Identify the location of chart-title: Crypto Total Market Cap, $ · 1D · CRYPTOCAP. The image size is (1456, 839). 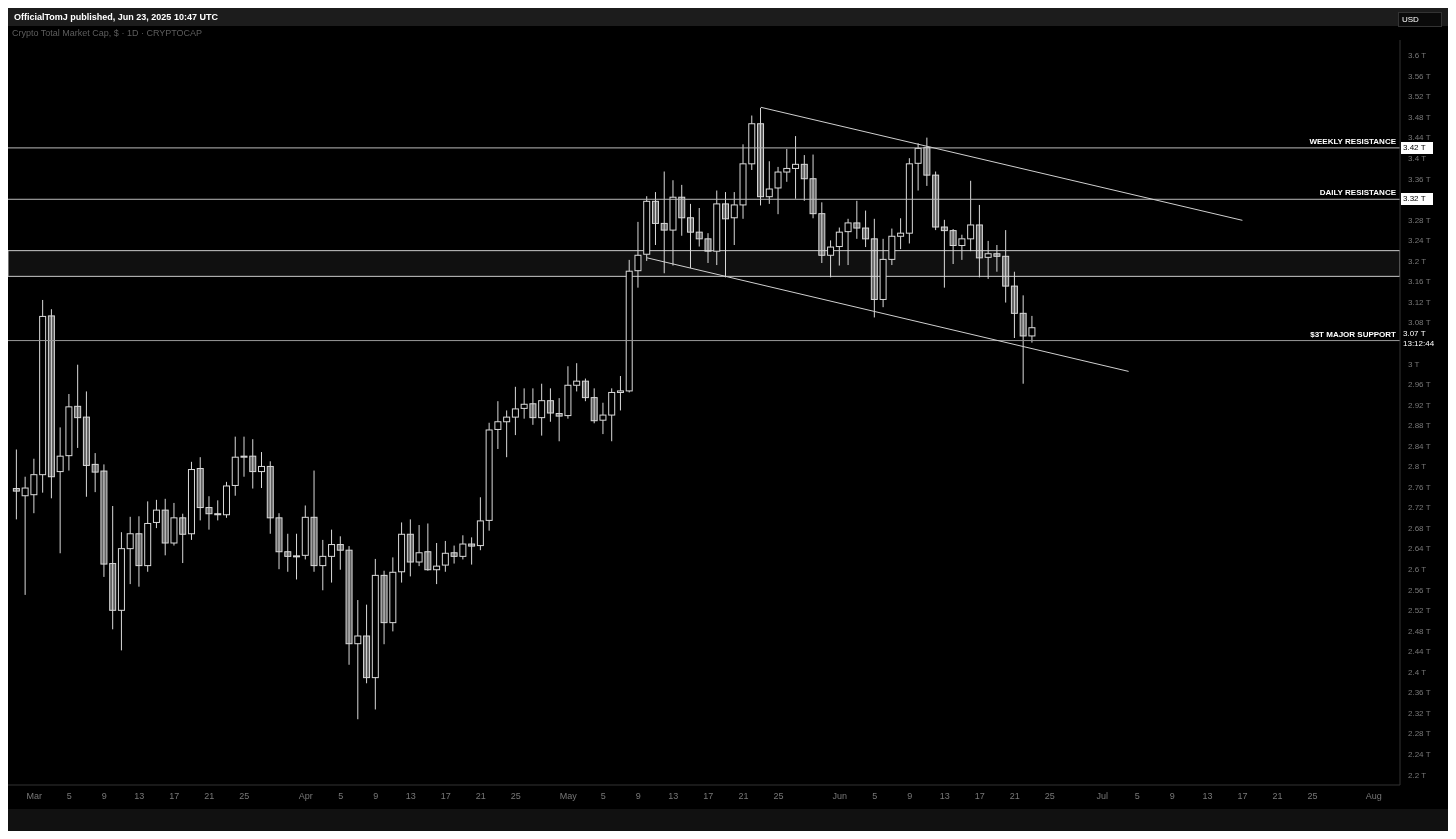
(107, 33).